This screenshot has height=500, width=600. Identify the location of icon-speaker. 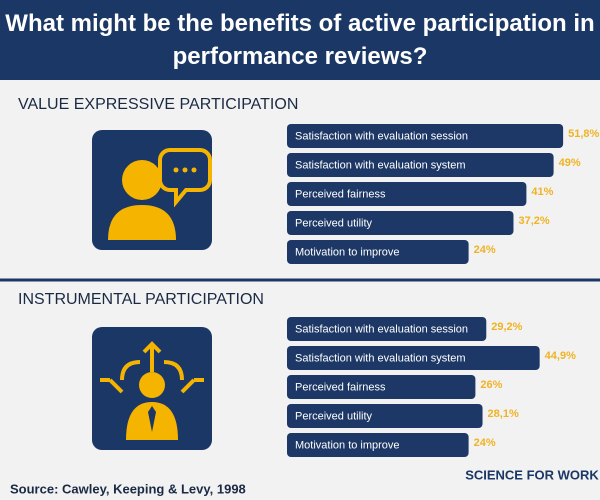
(152, 190).